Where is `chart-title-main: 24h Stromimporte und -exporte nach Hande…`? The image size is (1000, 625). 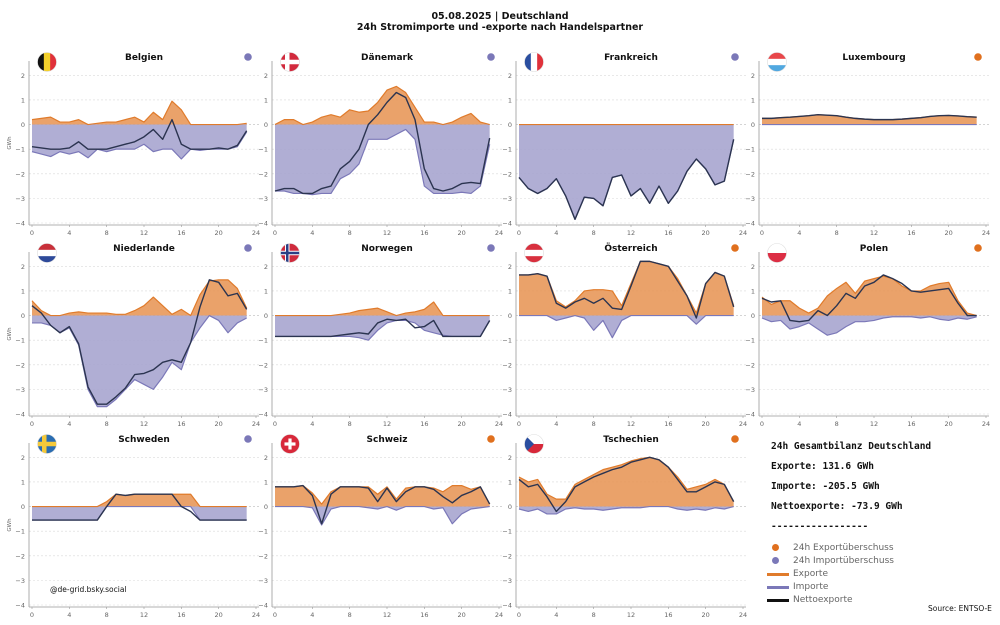
chart-title-main: 24h Stromimporte und -exporte nach Hande… is located at coordinates (500, 27).